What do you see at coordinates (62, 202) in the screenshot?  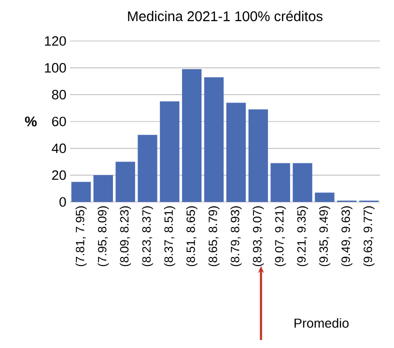 I see `y-tick-label: 0` at bounding box center [62, 202].